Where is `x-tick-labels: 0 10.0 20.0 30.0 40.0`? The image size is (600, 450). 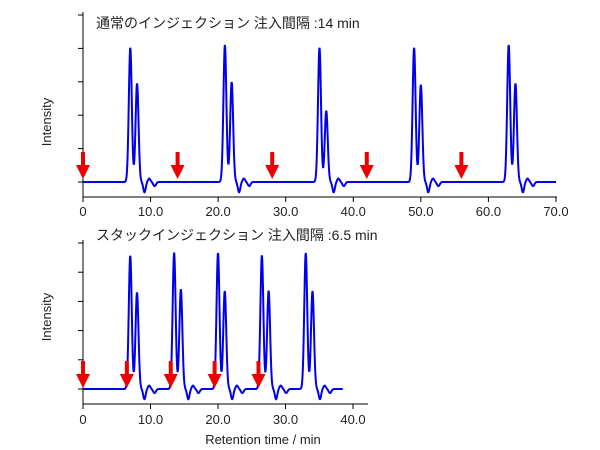
x-tick-labels: 0 10.0 20.0 30.0 40.0 is located at coordinates (222, 419).